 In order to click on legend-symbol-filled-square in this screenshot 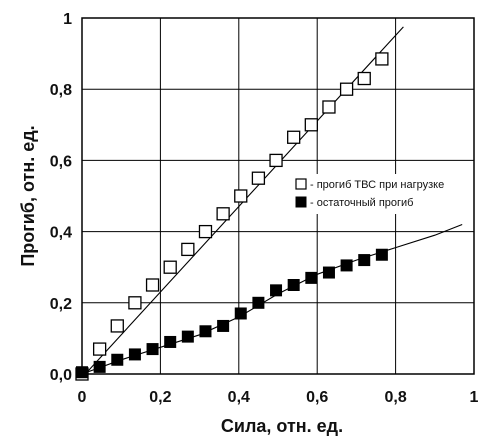, I will do `click(301, 202)`.